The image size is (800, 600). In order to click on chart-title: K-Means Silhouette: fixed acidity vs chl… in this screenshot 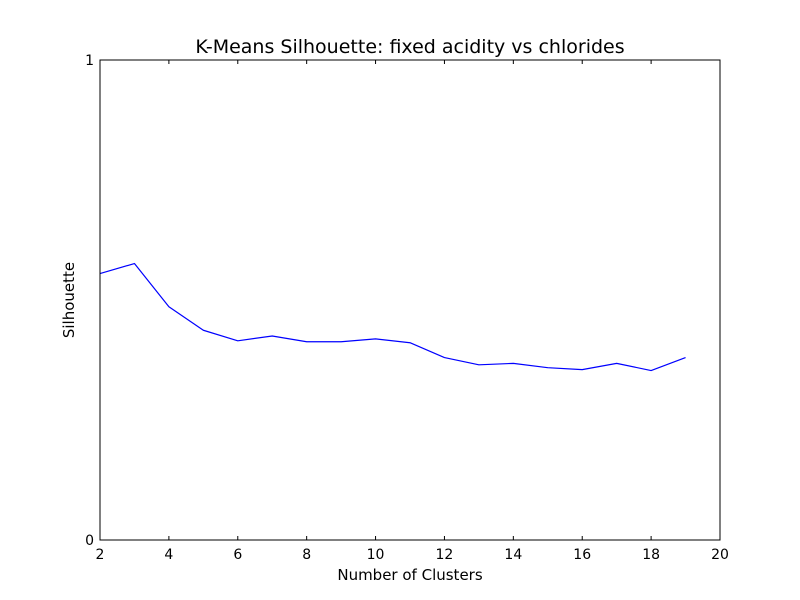, I will do `click(409, 47)`.